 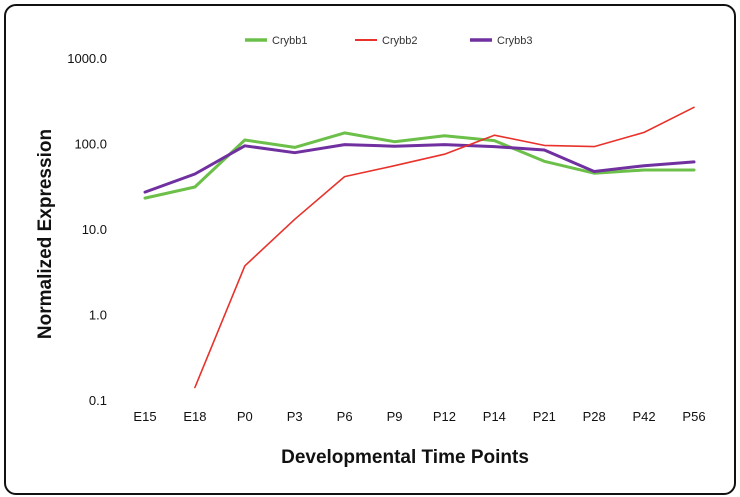 What do you see at coordinates (693, 416) in the screenshot?
I see `x-tick-label: P56` at bounding box center [693, 416].